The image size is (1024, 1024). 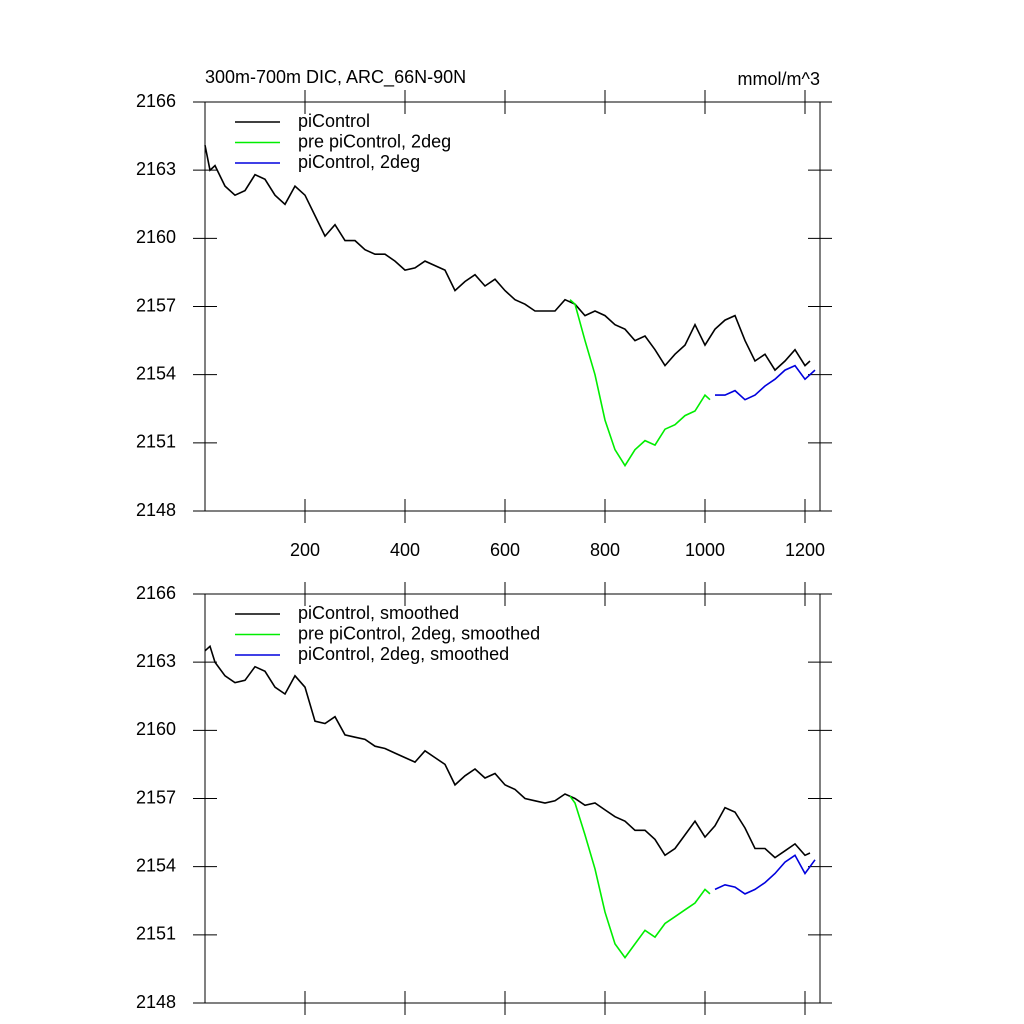 What do you see at coordinates (419, 633) in the screenshot?
I see `legend-label: pre piControl, 2deg, smoothed` at bounding box center [419, 633].